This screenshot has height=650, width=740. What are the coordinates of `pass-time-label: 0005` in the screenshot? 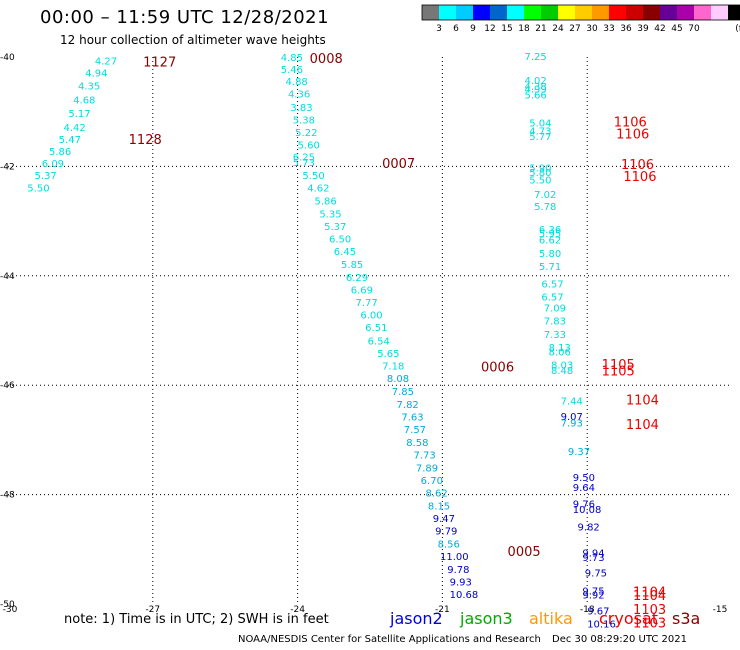 It's located at (524, 552).